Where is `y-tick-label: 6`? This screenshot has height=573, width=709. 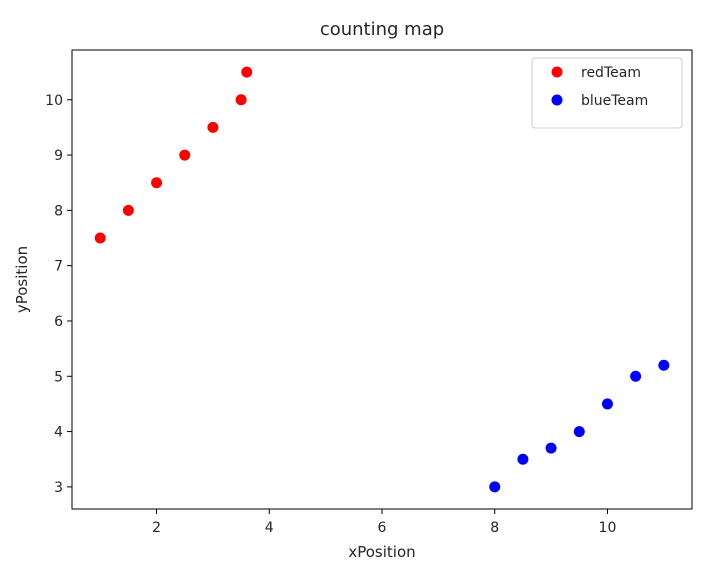 y-tick-label: 6 is located at coordinates (58, 322).